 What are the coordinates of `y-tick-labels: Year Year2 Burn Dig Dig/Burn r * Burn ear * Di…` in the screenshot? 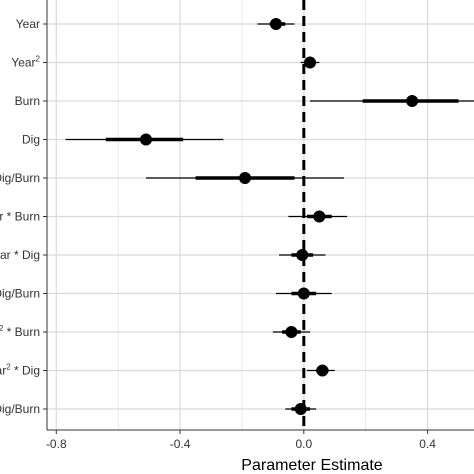 It's located at (20, 216).